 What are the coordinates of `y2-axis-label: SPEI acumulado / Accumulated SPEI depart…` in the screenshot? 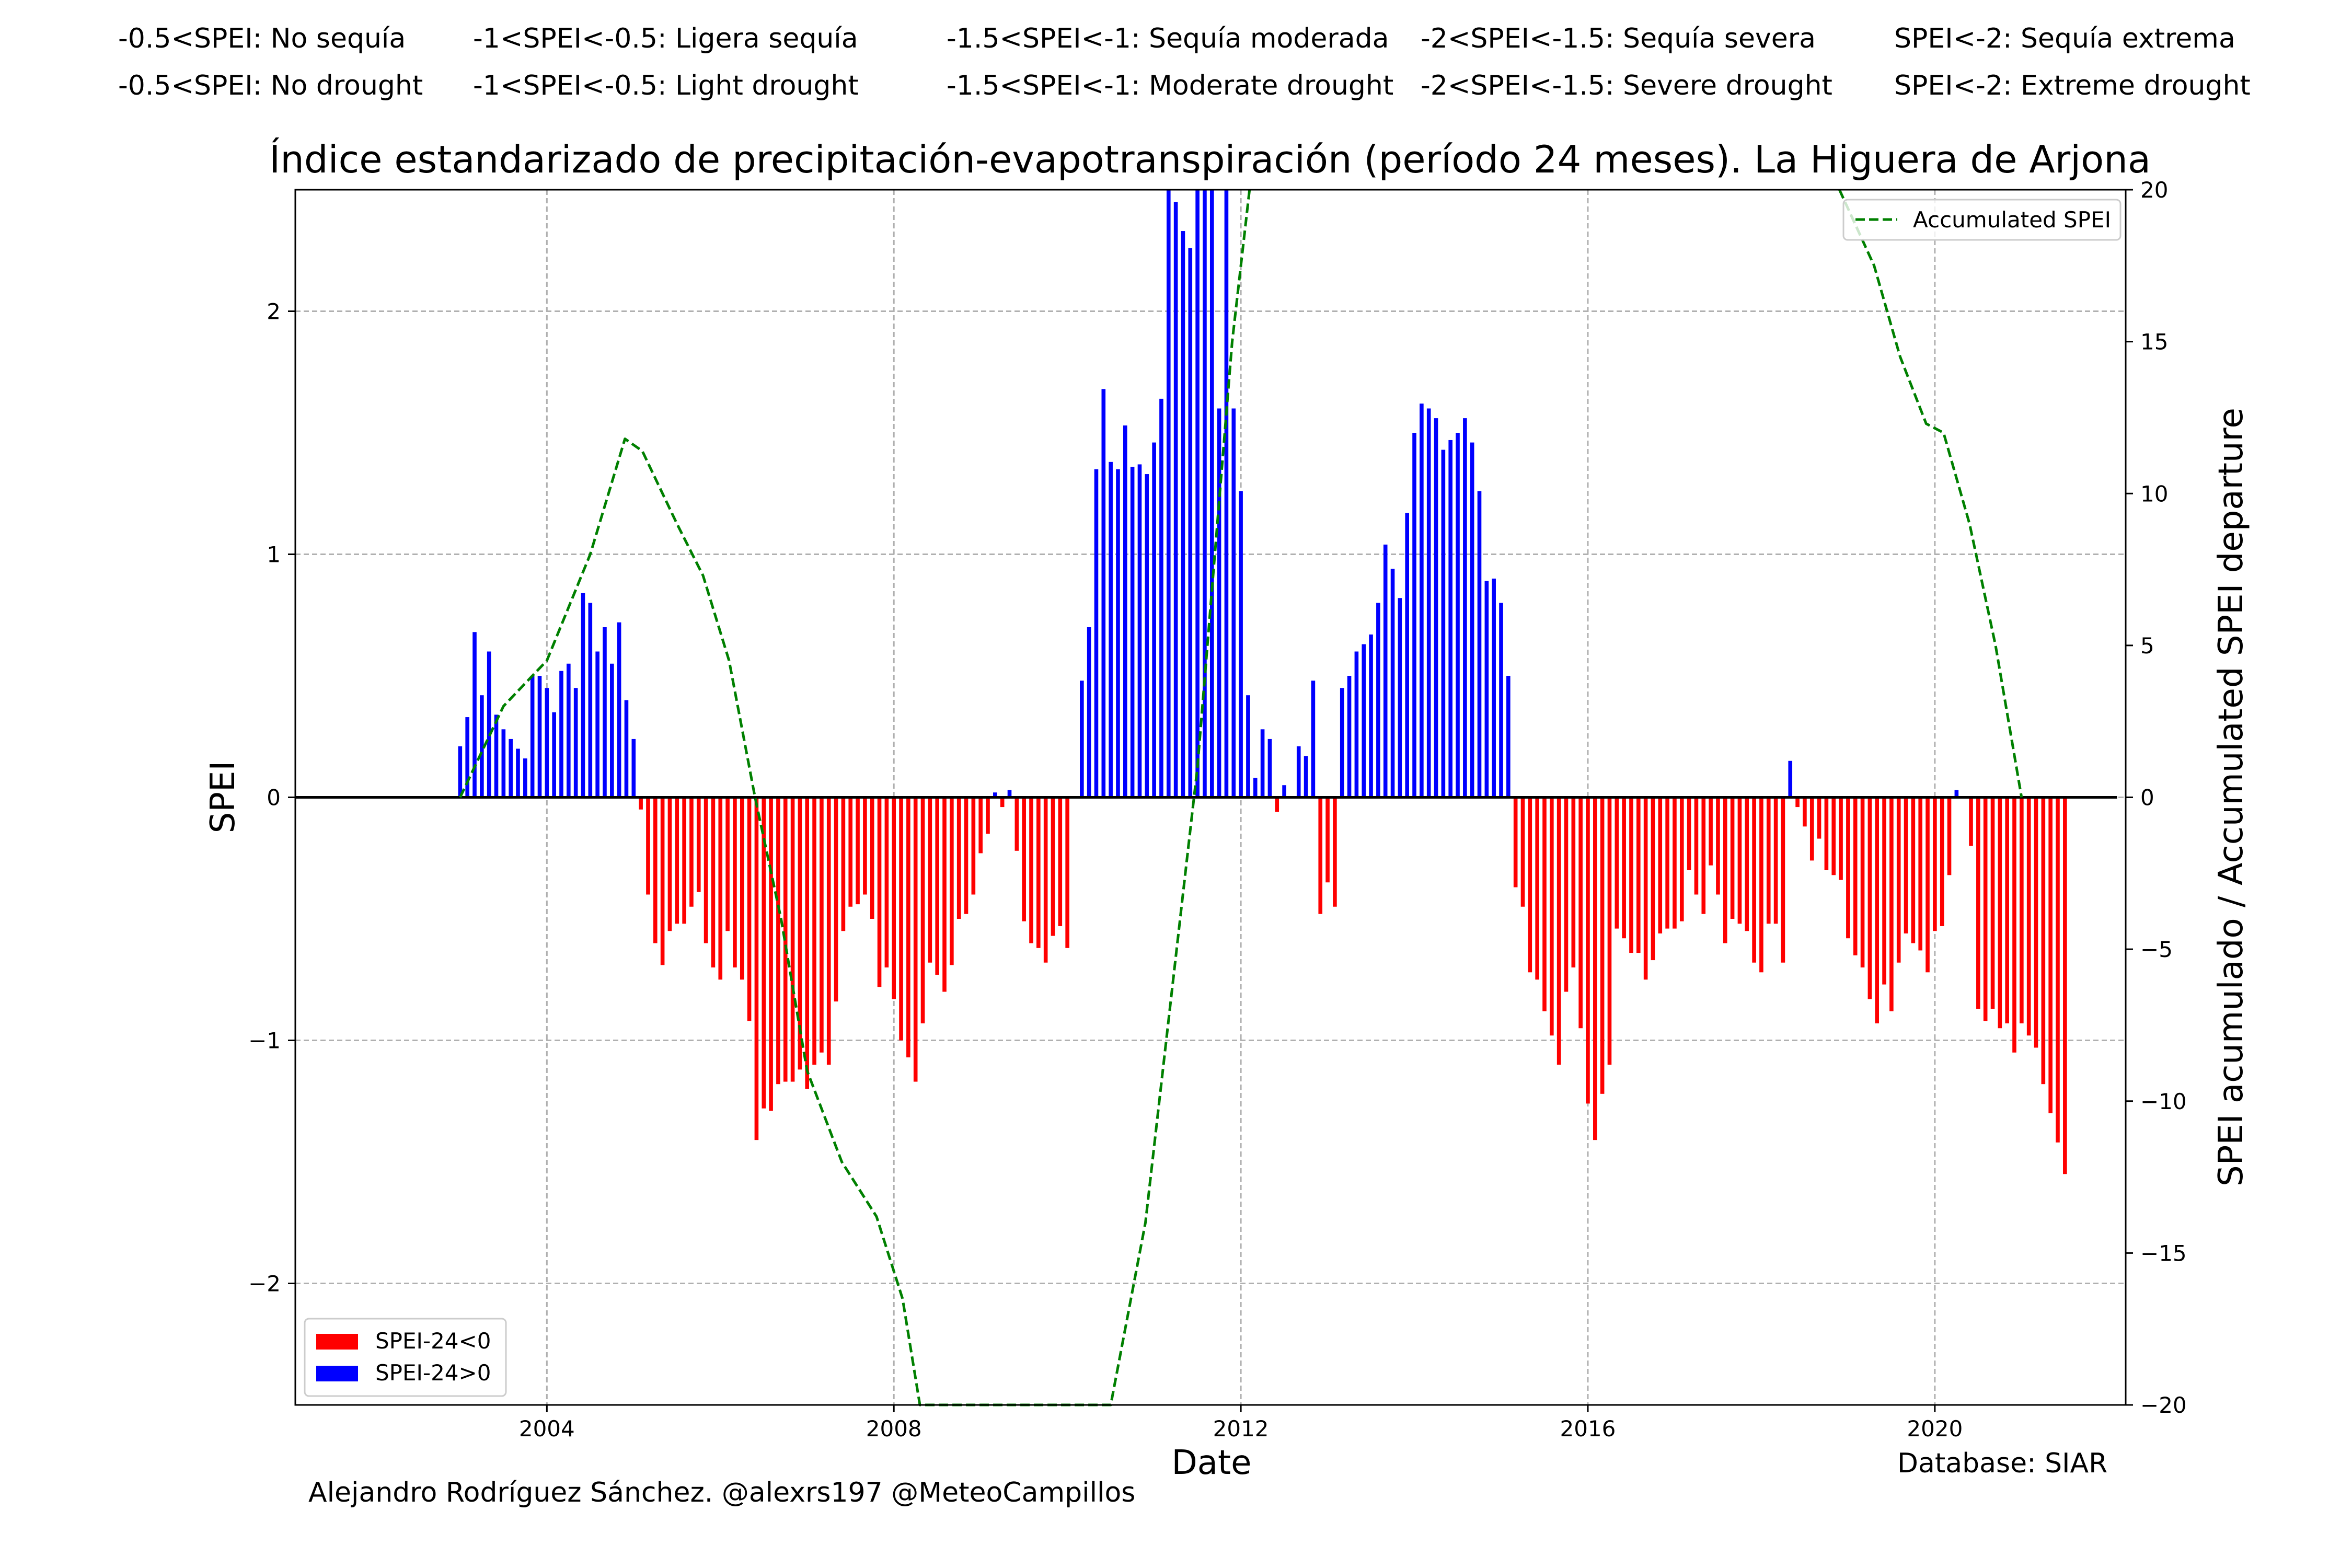 It's located at (2231, 797).